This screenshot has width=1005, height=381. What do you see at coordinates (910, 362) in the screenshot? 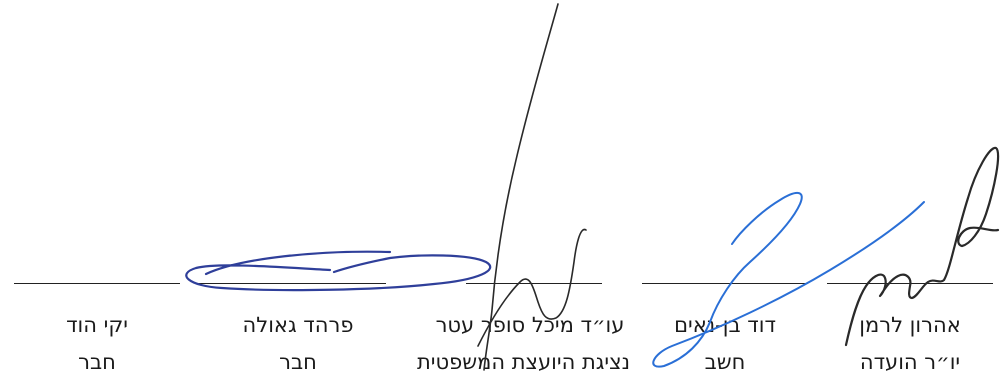
I see `signatory-role: יו״ר הועדה` at bounding box center [910, 362].